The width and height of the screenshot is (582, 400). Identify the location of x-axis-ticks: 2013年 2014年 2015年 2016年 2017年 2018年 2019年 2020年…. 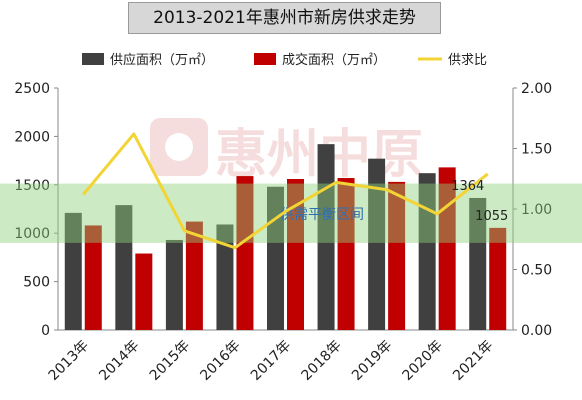
(271, 361).